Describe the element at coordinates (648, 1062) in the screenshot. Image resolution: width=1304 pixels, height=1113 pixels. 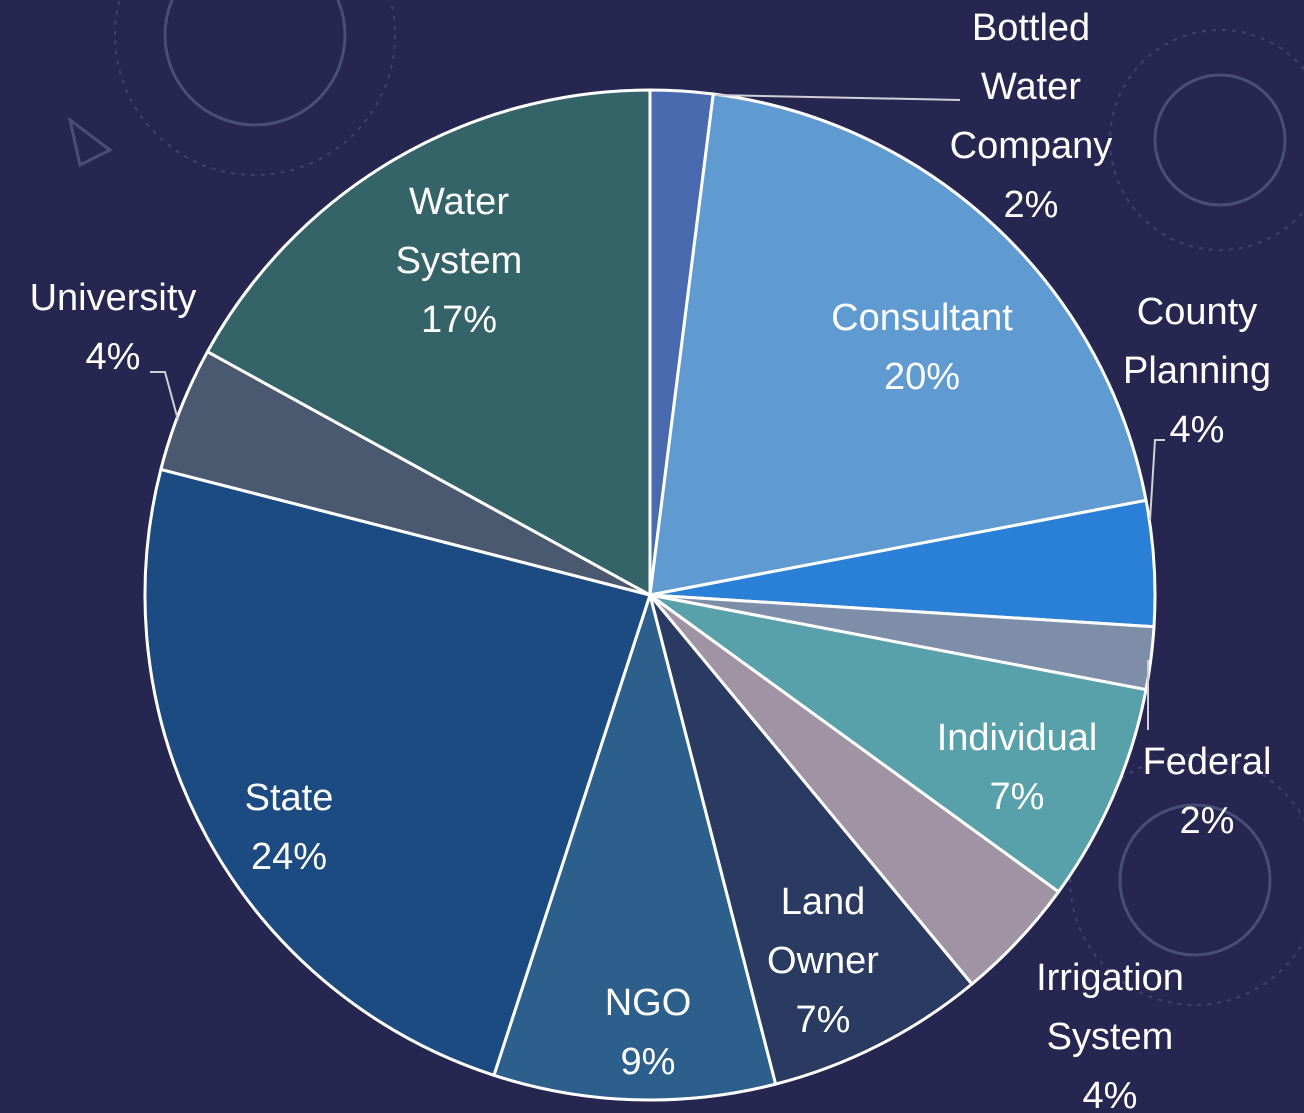
I see `value-label: 9%` at that location.